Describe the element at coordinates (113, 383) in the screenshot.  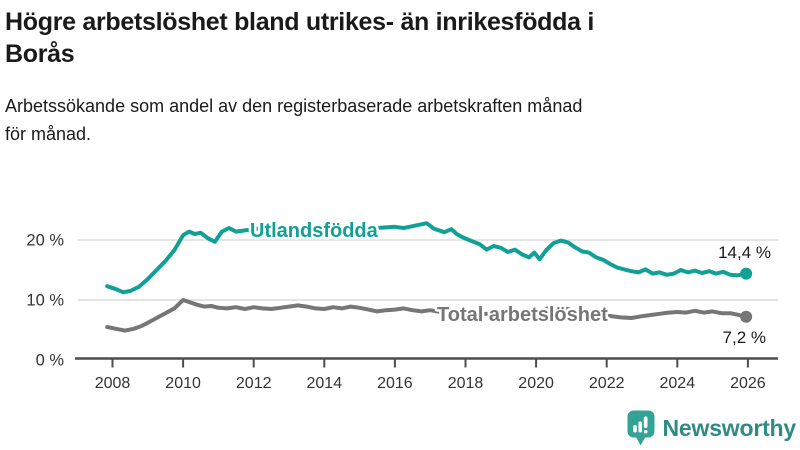
I see `x-tick-label-2008: 2008` at that location.